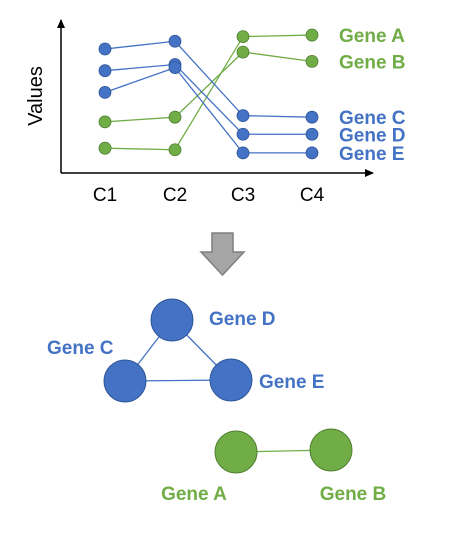 The height and width of the screenshot is (539, 471). What do you see at coordinates (372, 118) in the screenshot?
I see `series-label-gene-c: Gene C` at bounding box center [372, 118].